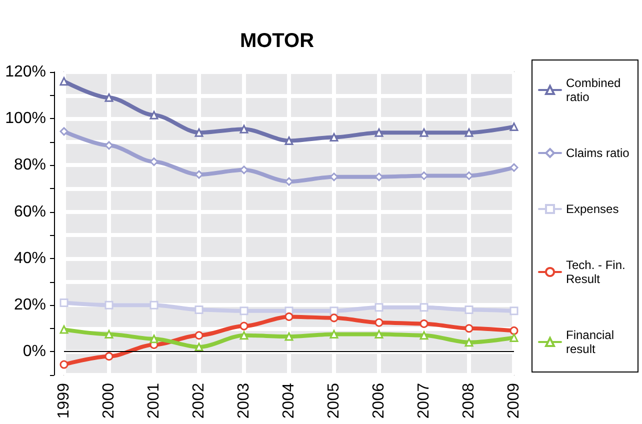  Describe the element at coordinates (514, 400) in the screenshot. I see `x-tick-label: 2009` at that location.